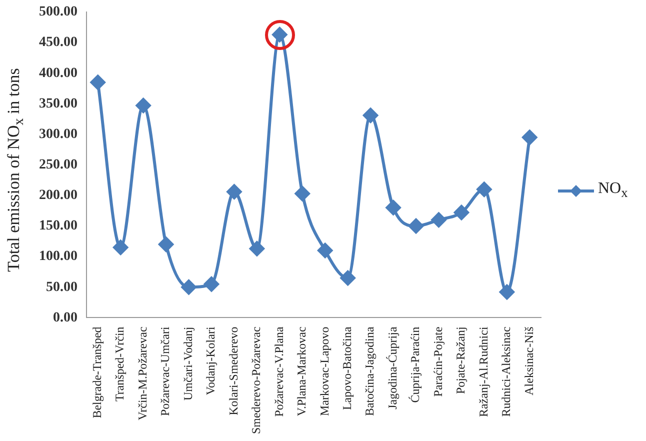 Image resolution: width=646 pixels, height=441 pixels. What do you see at coordinates (119, 364) in the screenshot?
I see `x-tick-label: Tranšped-Vrčin` at bounding box center [119, 364].